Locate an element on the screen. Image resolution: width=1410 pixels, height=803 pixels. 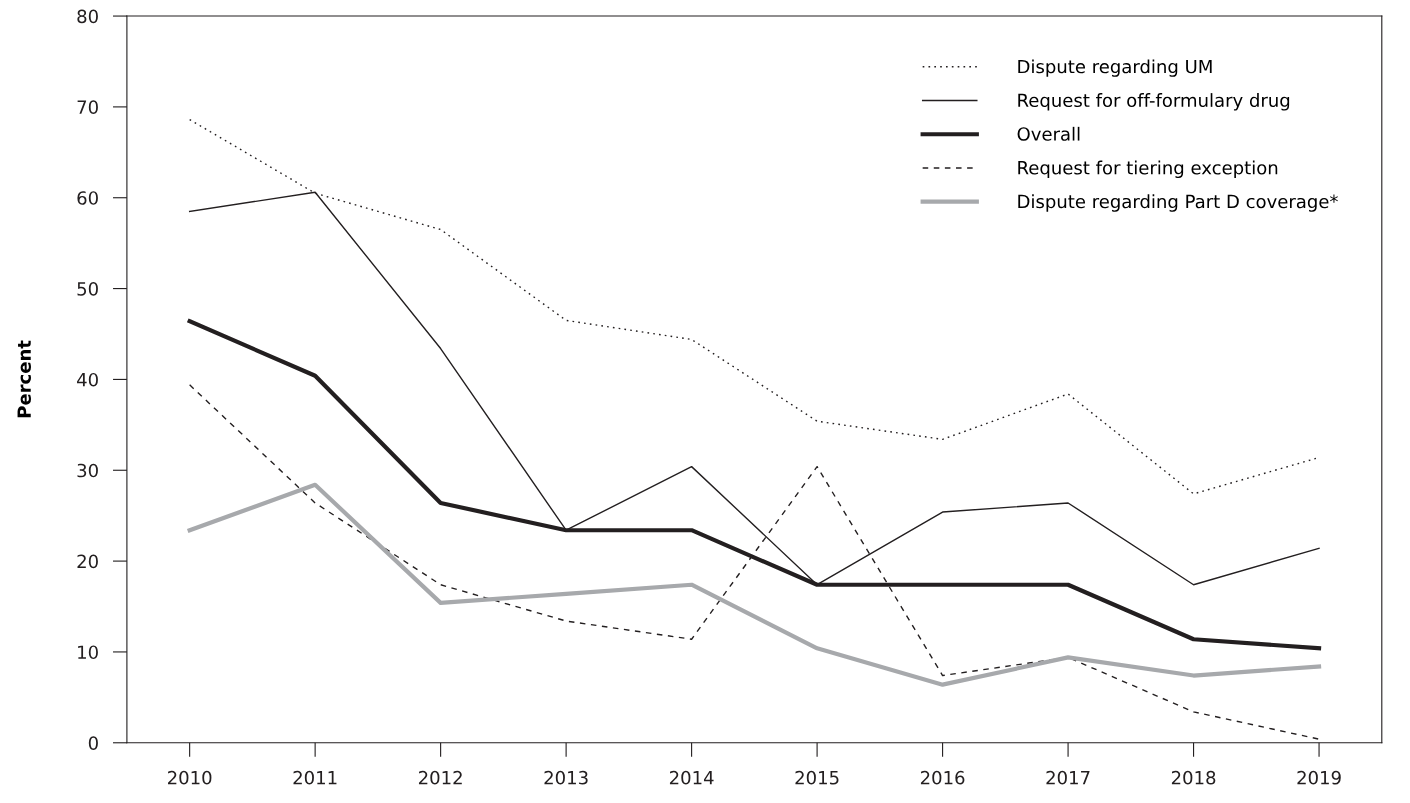
legend-label: Request for off-formulary drug is located at coordinates (1154, 102).